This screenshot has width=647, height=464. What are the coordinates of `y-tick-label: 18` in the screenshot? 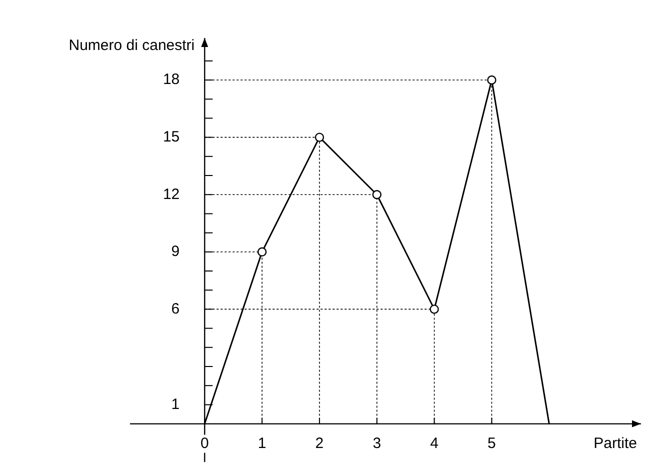 It's located at (171, 79).